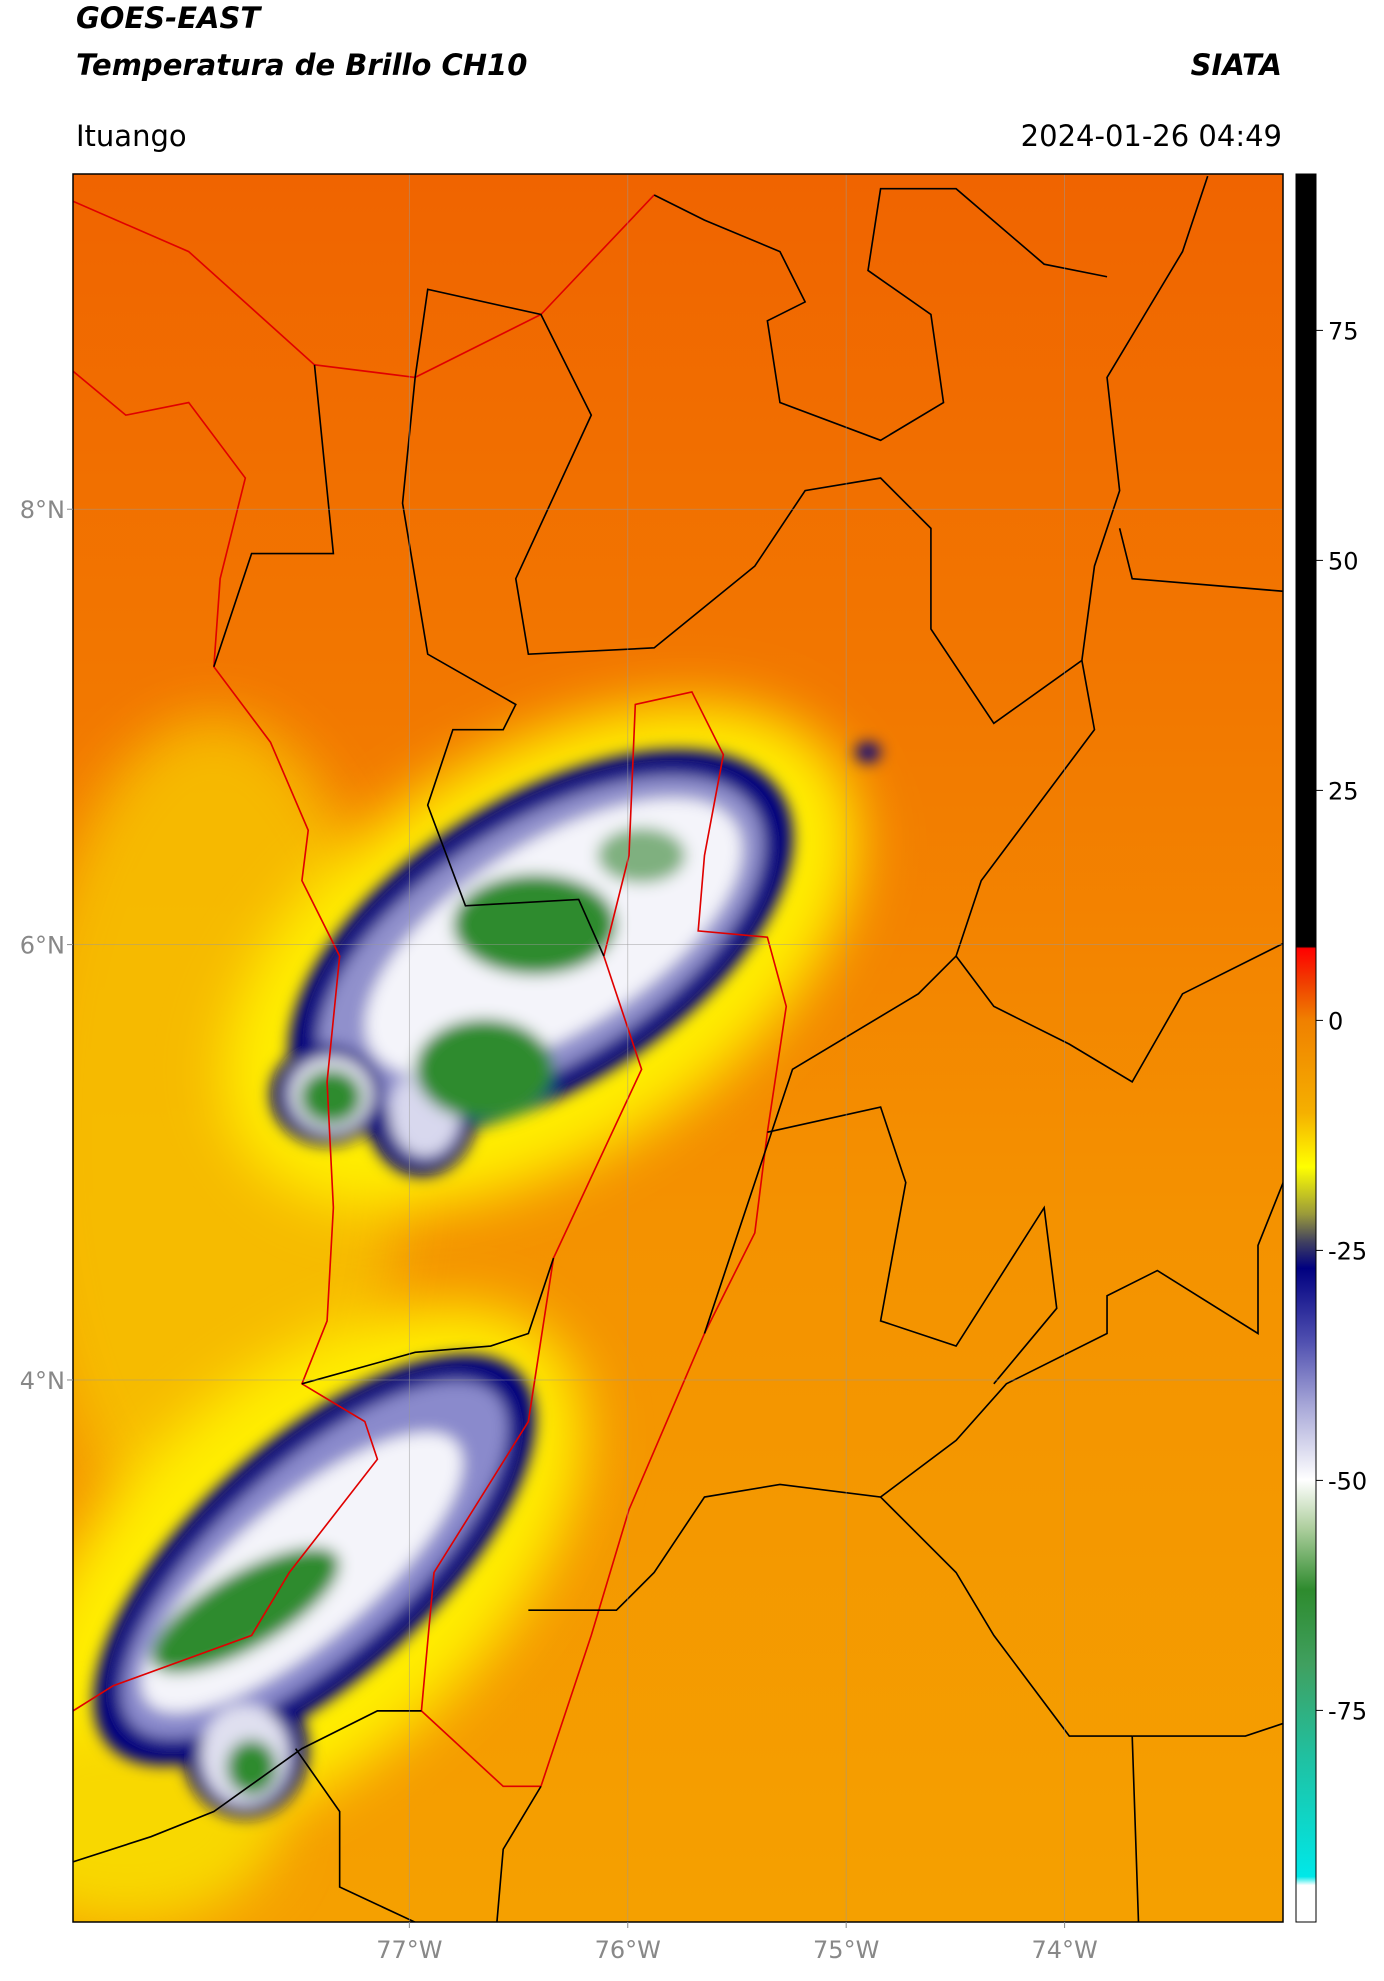 Image resolution: width=1384 pixels, height=1981 pixels. What do you see at coordinates (1347, 1251) in the screenshot?
I see `colorbar-label: -25` at bounding box center [1347, 1251].